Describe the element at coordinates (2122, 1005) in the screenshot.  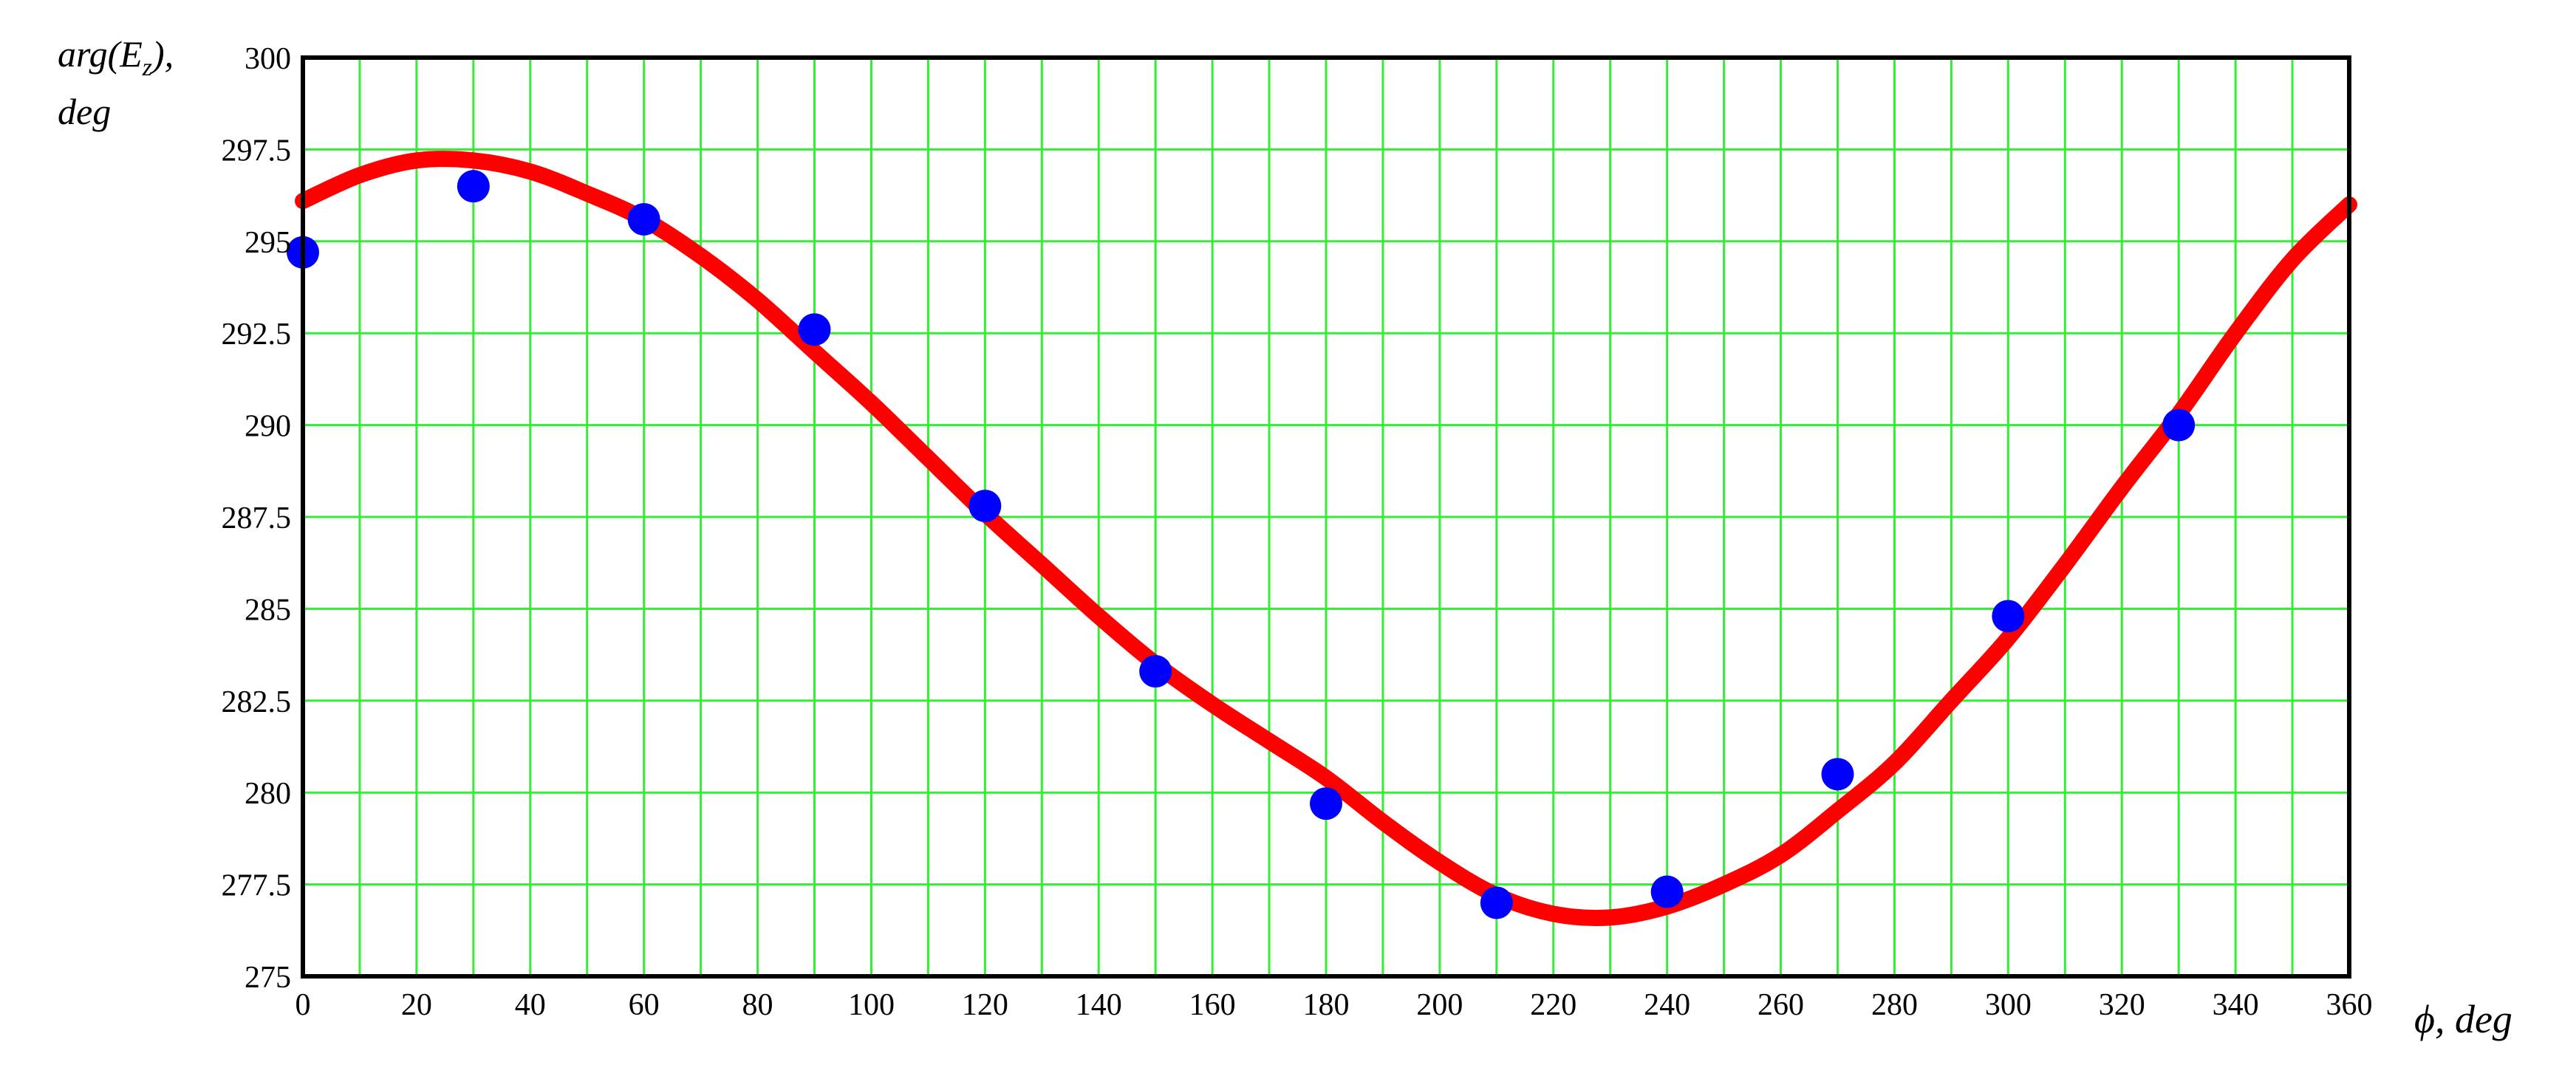
I see `x-tick-label: 320` at that location.